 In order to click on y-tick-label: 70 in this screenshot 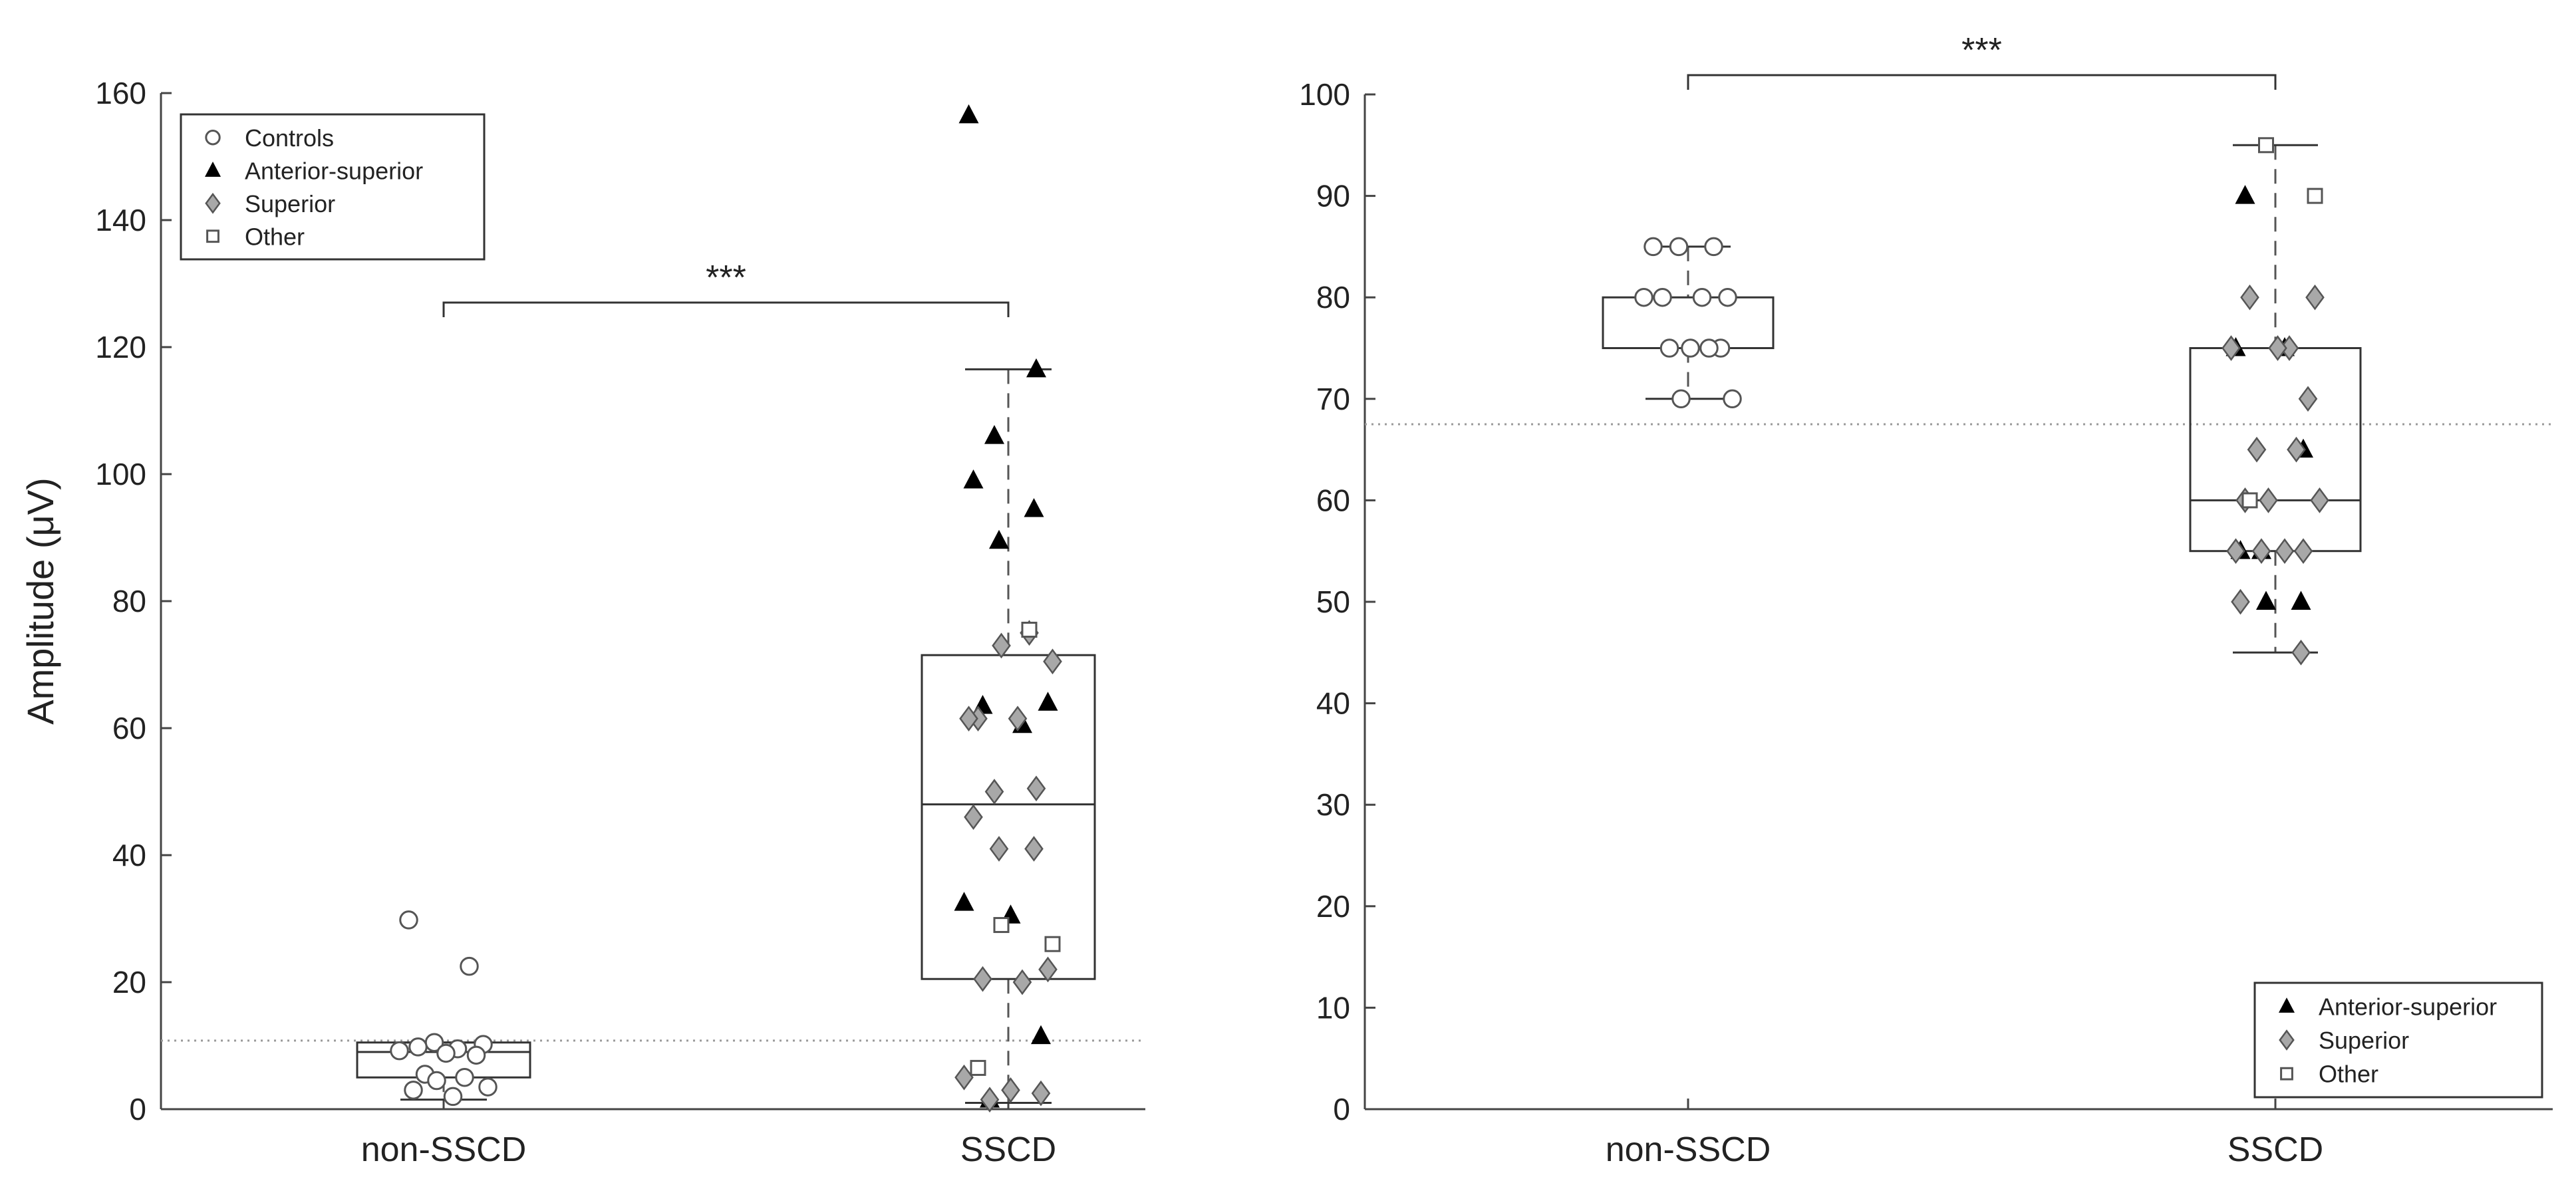, I will do `click(1333, 399)`.